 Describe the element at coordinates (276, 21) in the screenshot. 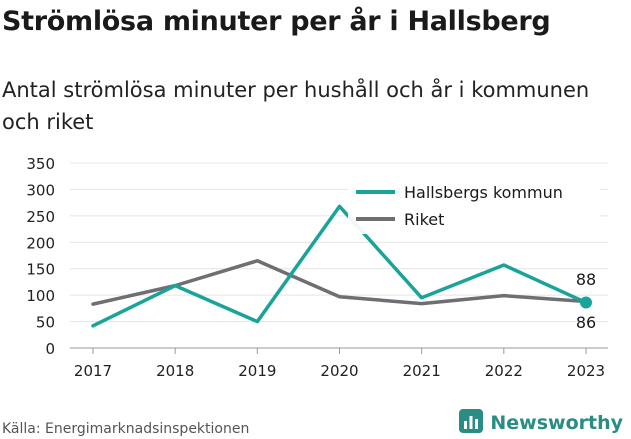

I see `chart-title: Strömlösa minuter per år i Hallsberg` at that location.